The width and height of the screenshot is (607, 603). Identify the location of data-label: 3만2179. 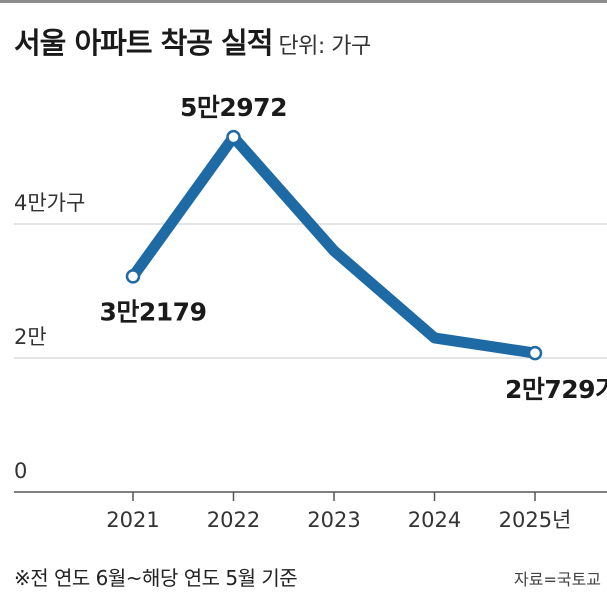
(153, 311).